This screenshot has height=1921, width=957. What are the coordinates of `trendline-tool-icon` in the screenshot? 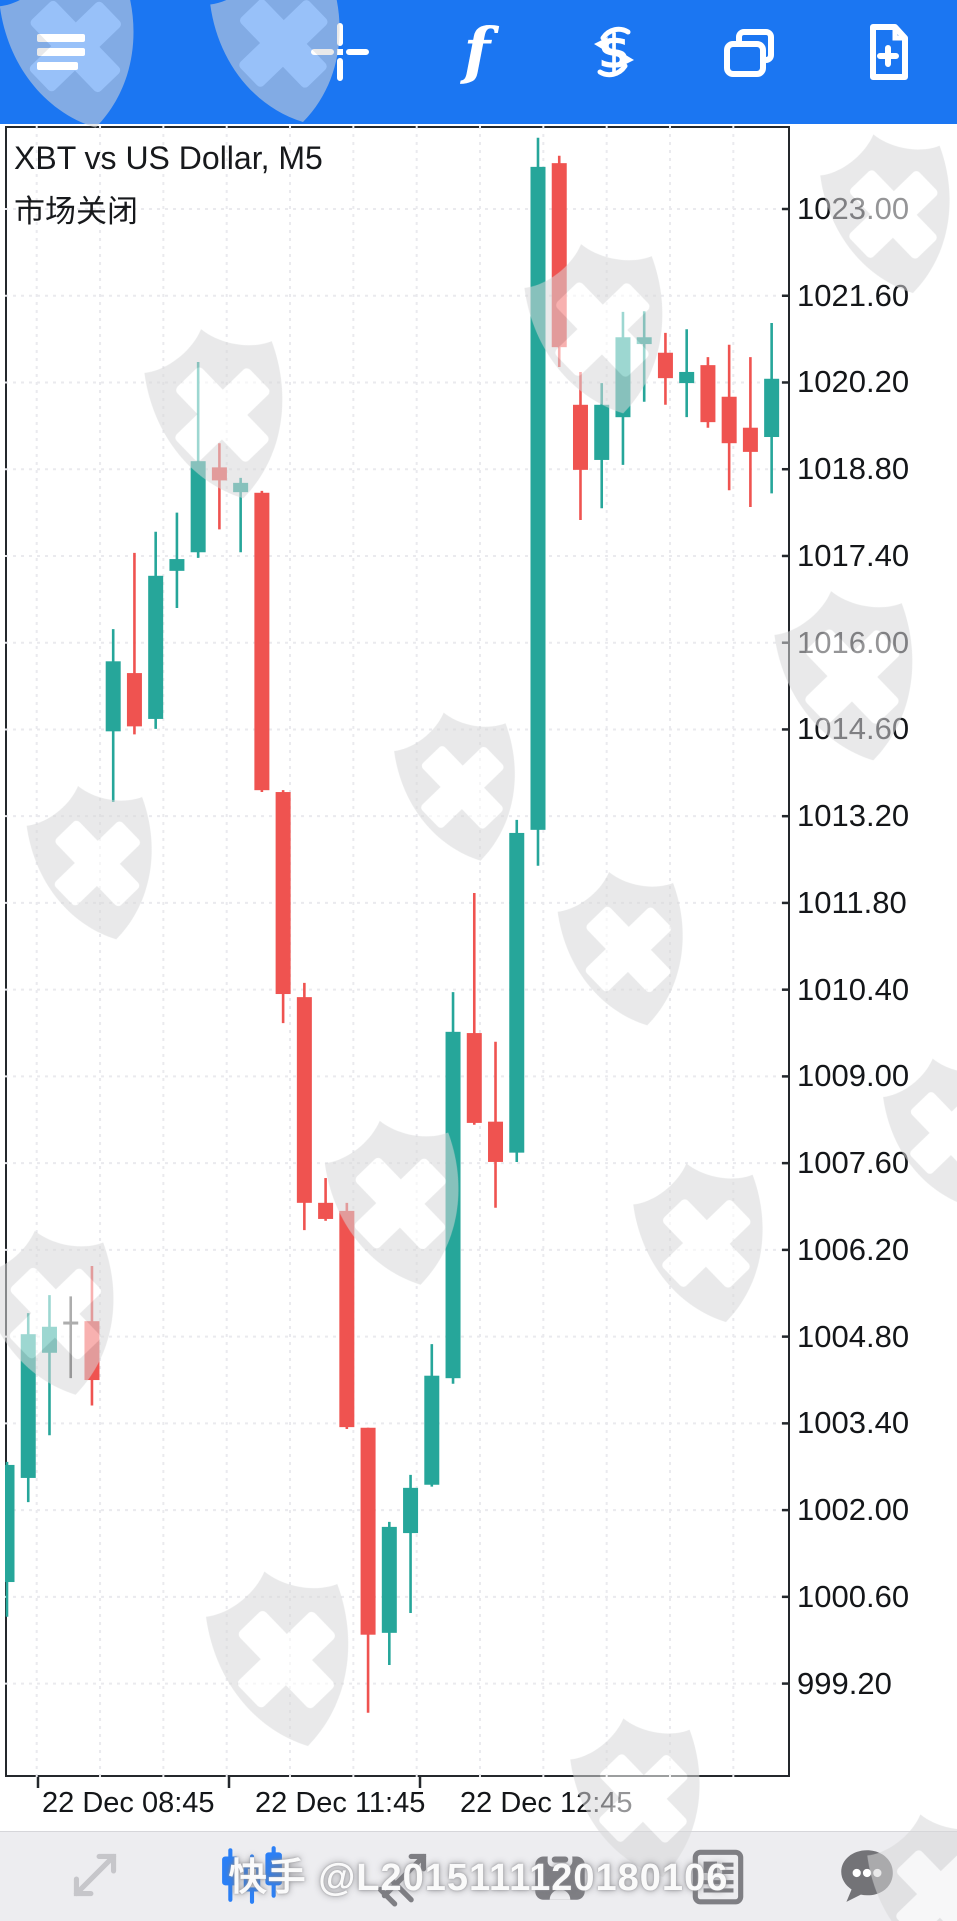 It's located at (405, 1875).